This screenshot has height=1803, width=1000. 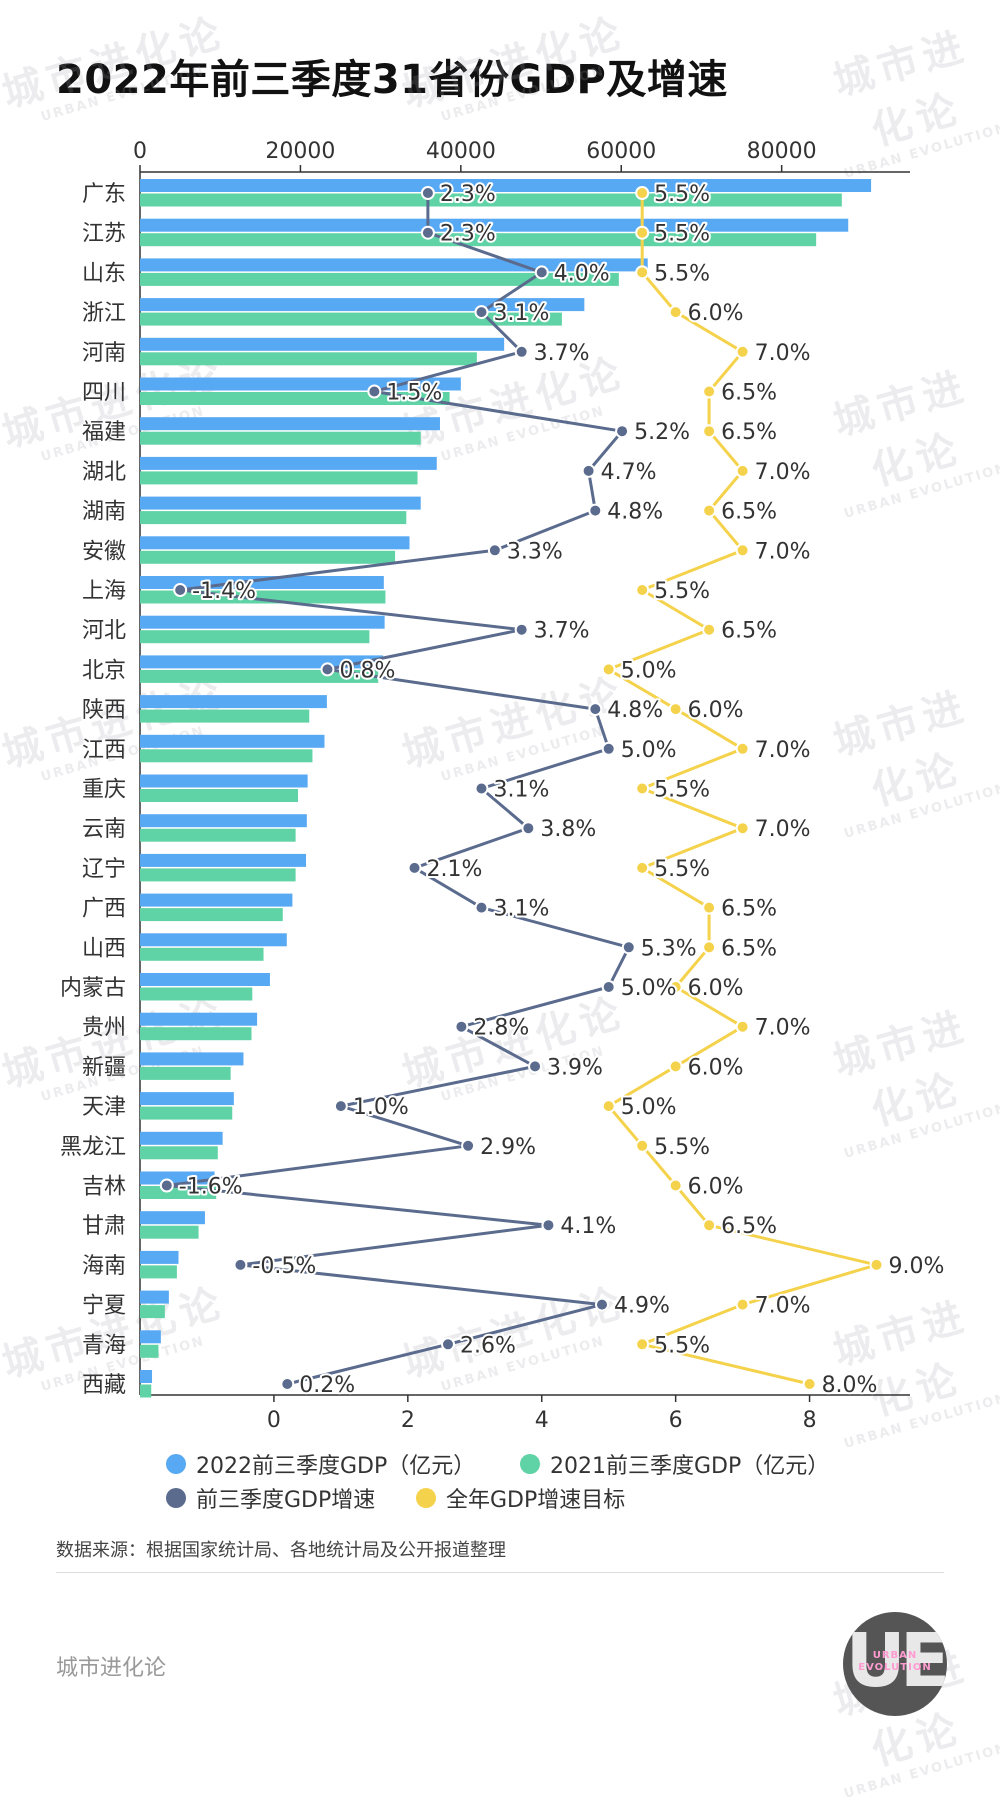 What do you see at coordinates (104, 432) in the screenshot?
I see `category-label: 福建` at bounding box center [104, 432].